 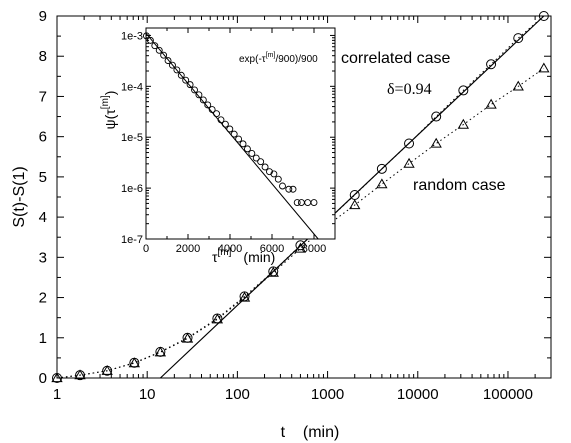 What do you see at coordinates (188, 249) in the screenshot?
I see `inset-x-tick-label: 2000` at bounding box center [188, 249].